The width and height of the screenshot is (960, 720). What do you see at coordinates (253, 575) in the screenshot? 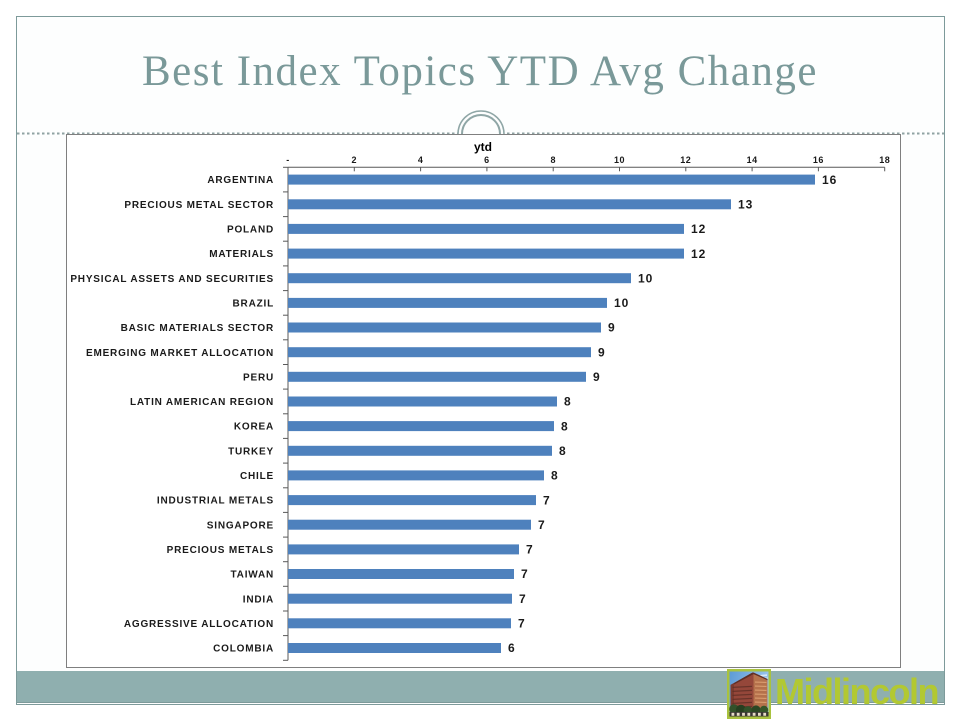
I see `svg-text: TAIWAN` at bounding box center [253, 575].